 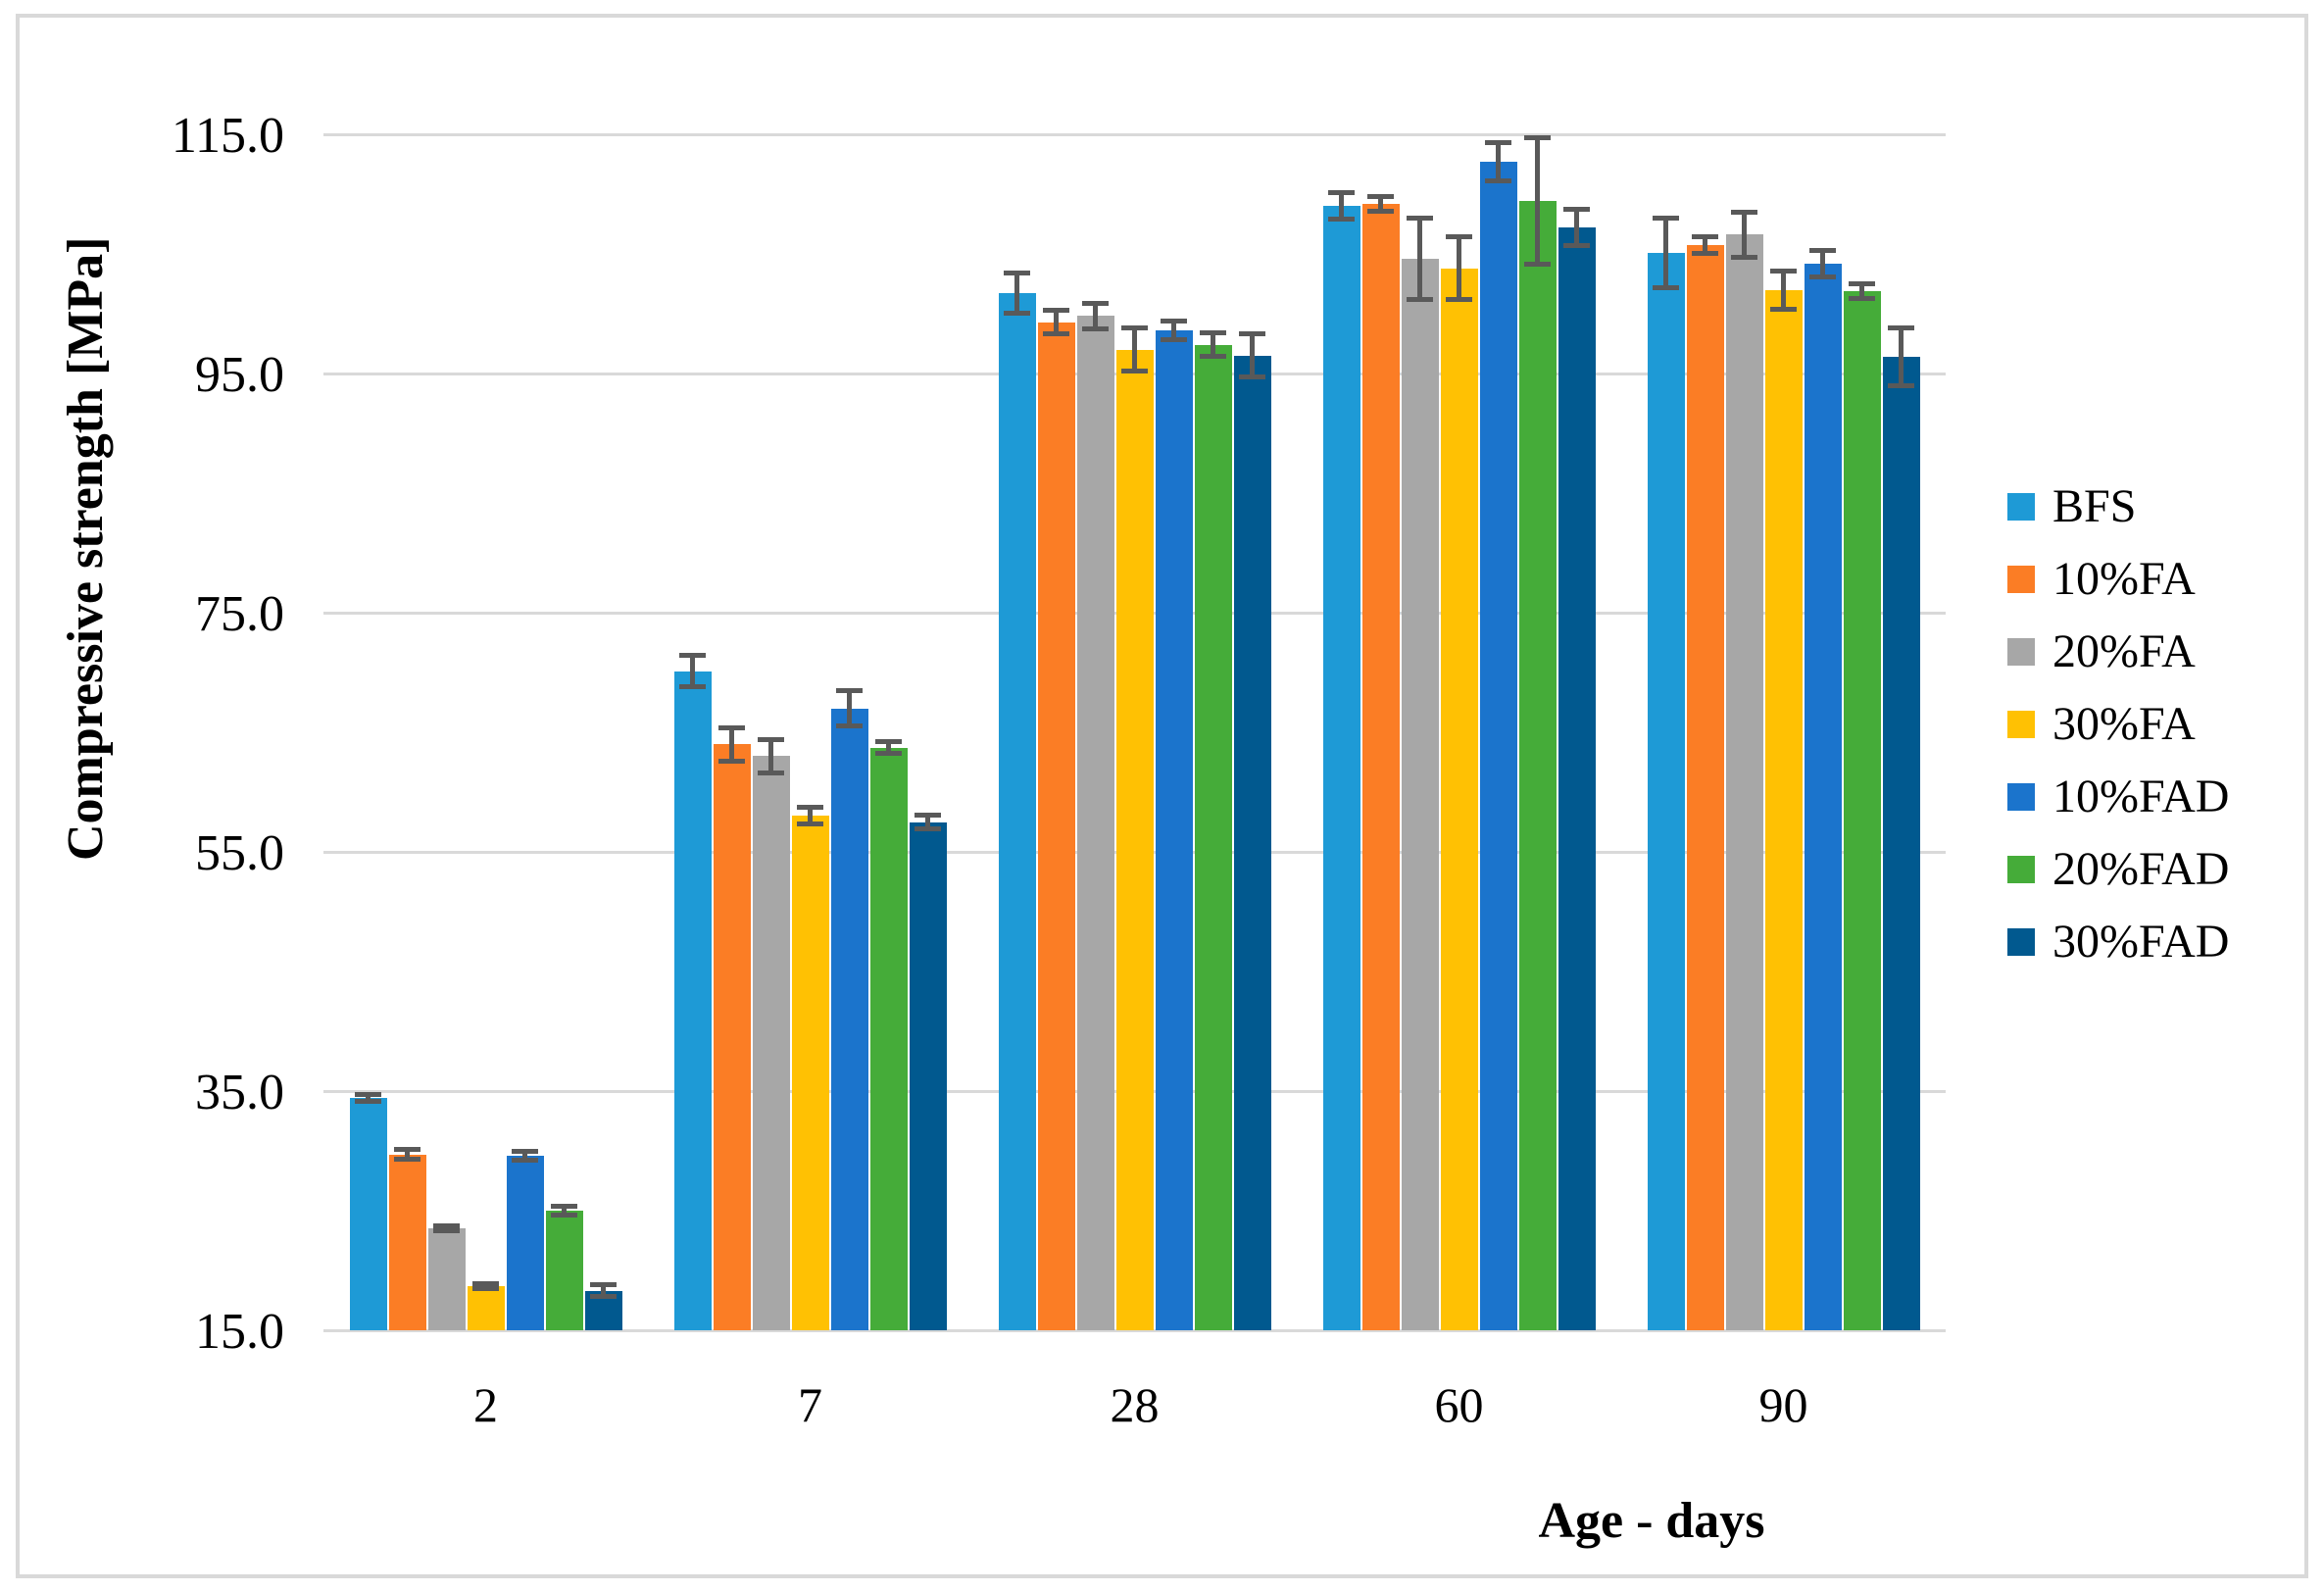 What do you see at coordinates (239, 614) in the screenshot?
I see `y-tick-label-75.0: 75.0` at bounding box center [239, 614].